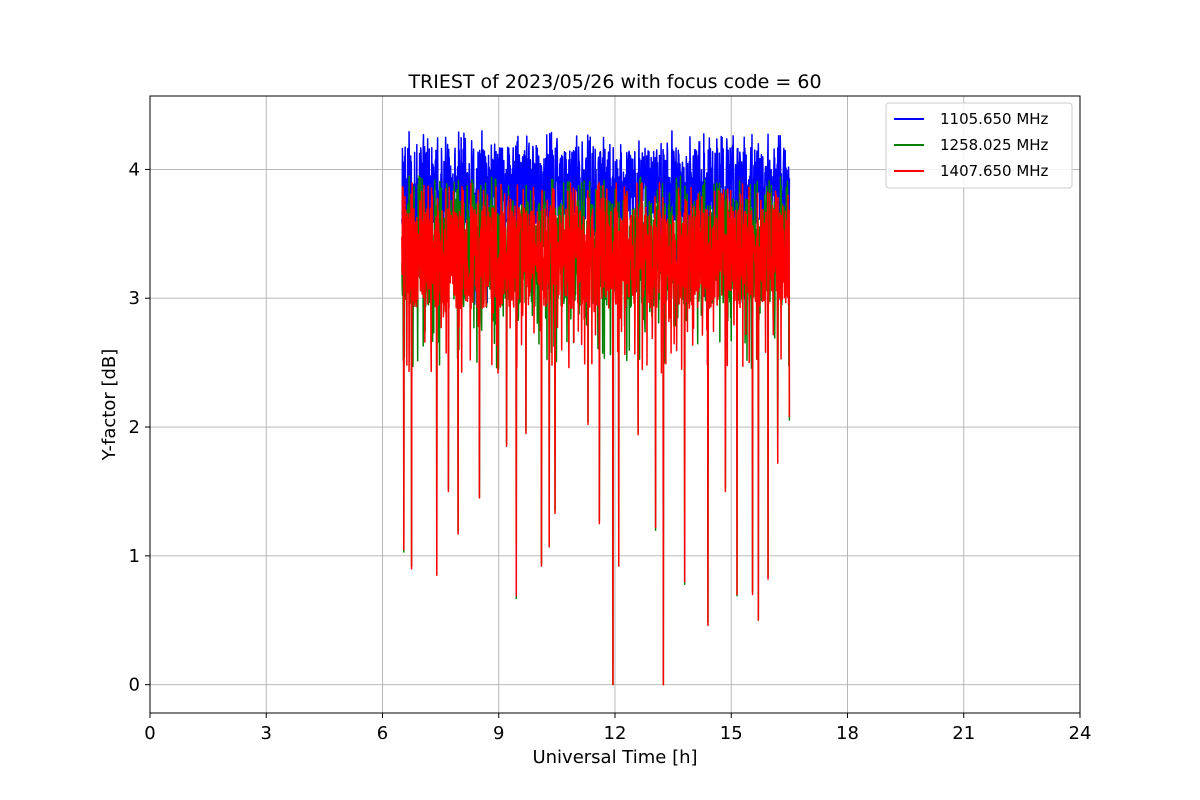  Describe the element at coordinates (498, 733) in the screenshot. I see `x-tick-label: 9` at that location.